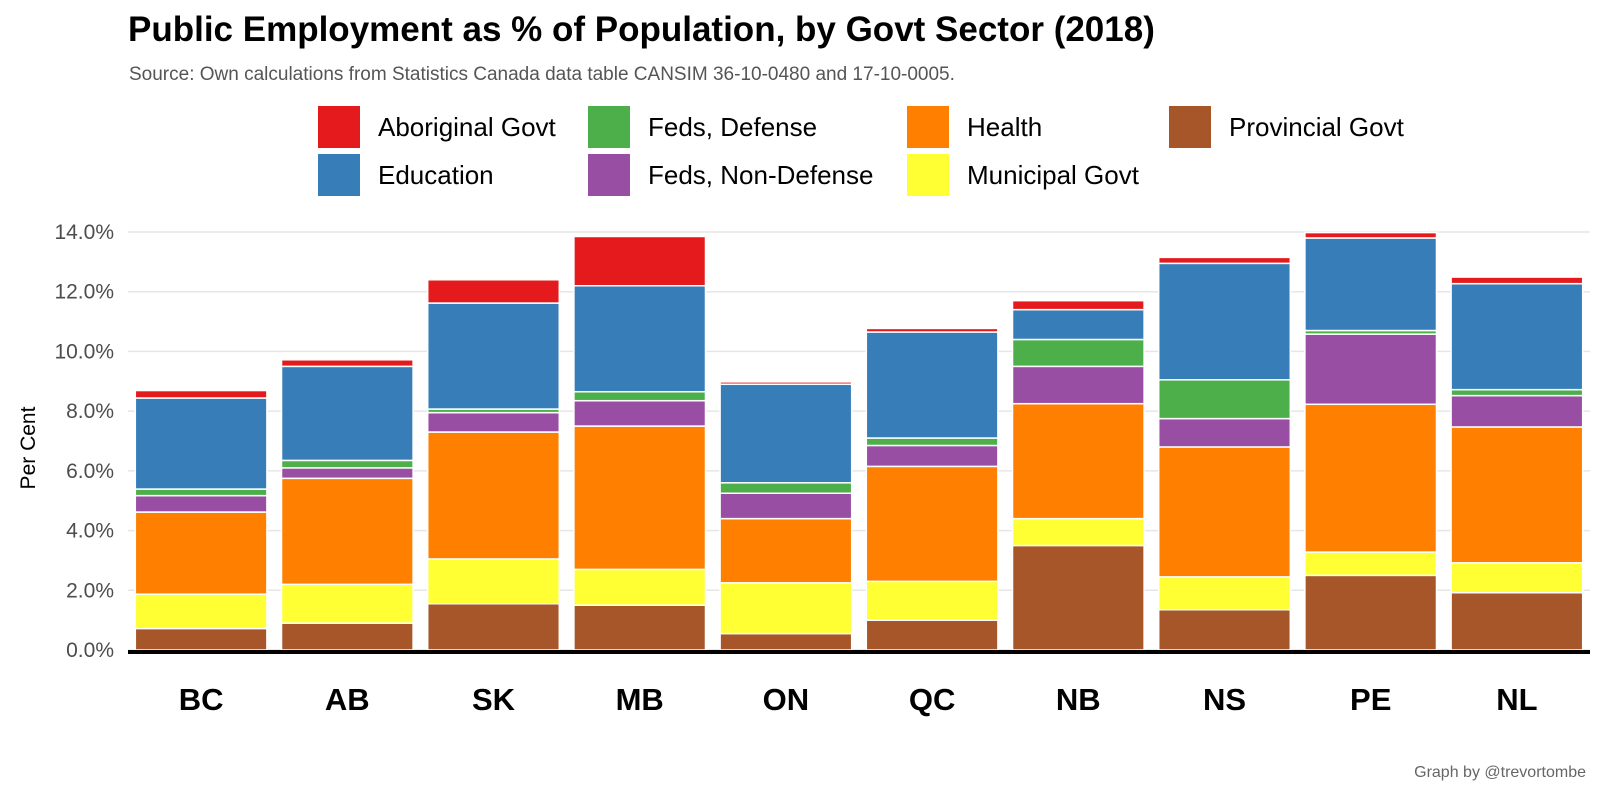 Image resolution: width=1600 pixels, height=800 pixels. I want to click on x-tick-label: NL, so click(1516, 699).